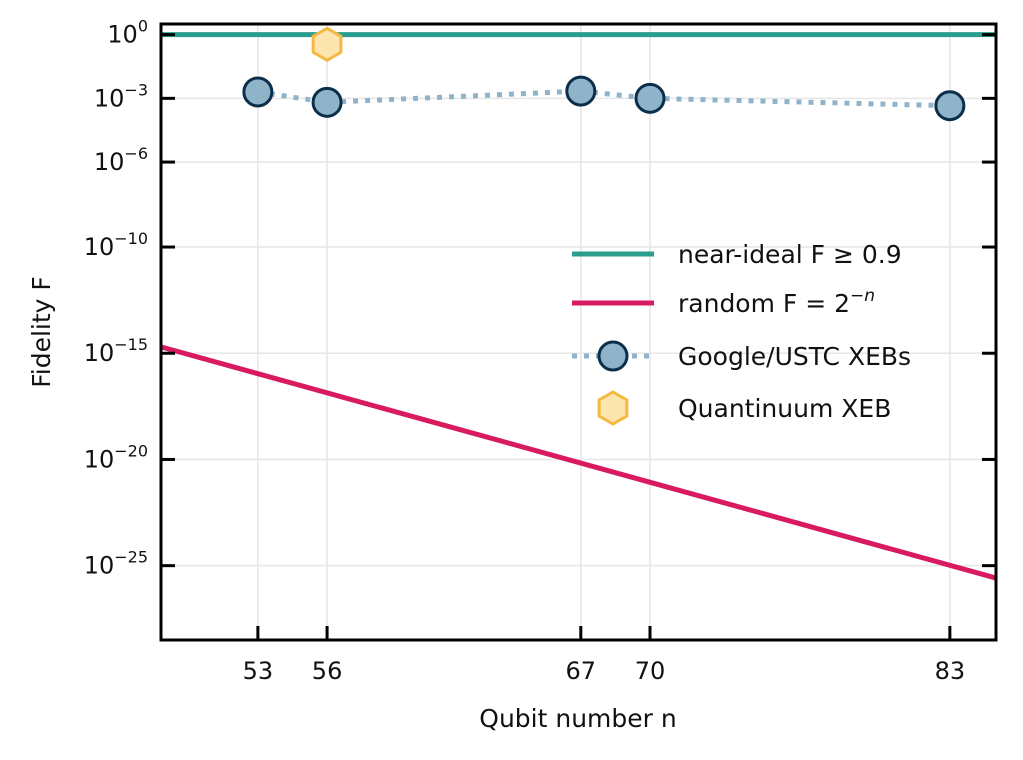 The height and width of the screenshot is (760, 1023). Describe the element at coordinates (613, 408) in the screenshot. I see `legend-quantinuum-marker` at that location.